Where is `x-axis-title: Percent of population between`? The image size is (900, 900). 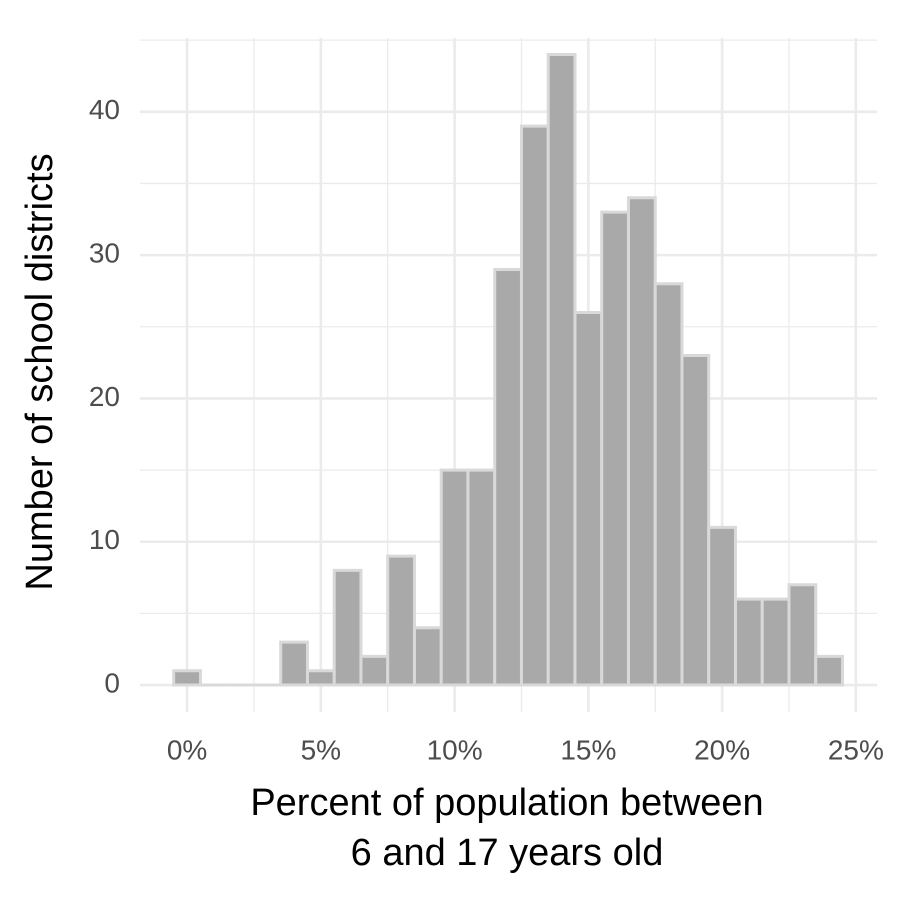
x-axis-title: Percent of population between is located at coordinates (506, 803).